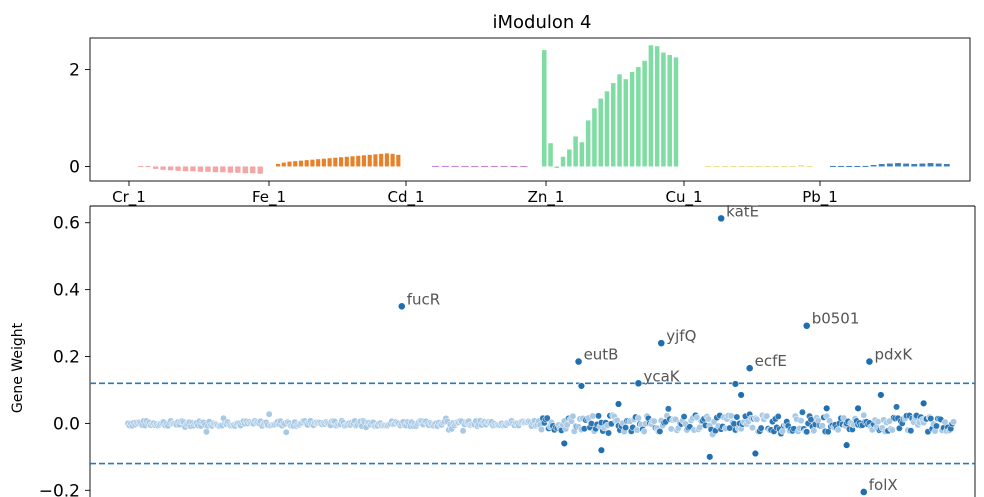 Image resolution: width=984 pixels, height=497 pixels. I want to click on x-tick-label: Fe_1, so click(269, 197).